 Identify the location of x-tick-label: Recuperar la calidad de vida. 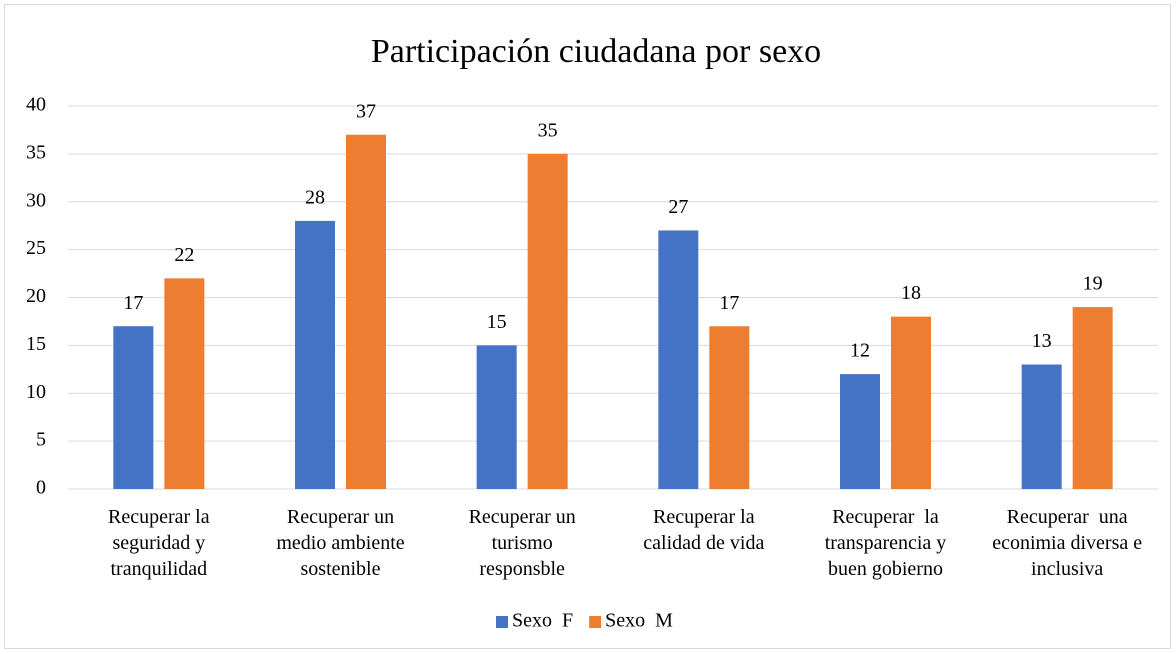
(703, 530).